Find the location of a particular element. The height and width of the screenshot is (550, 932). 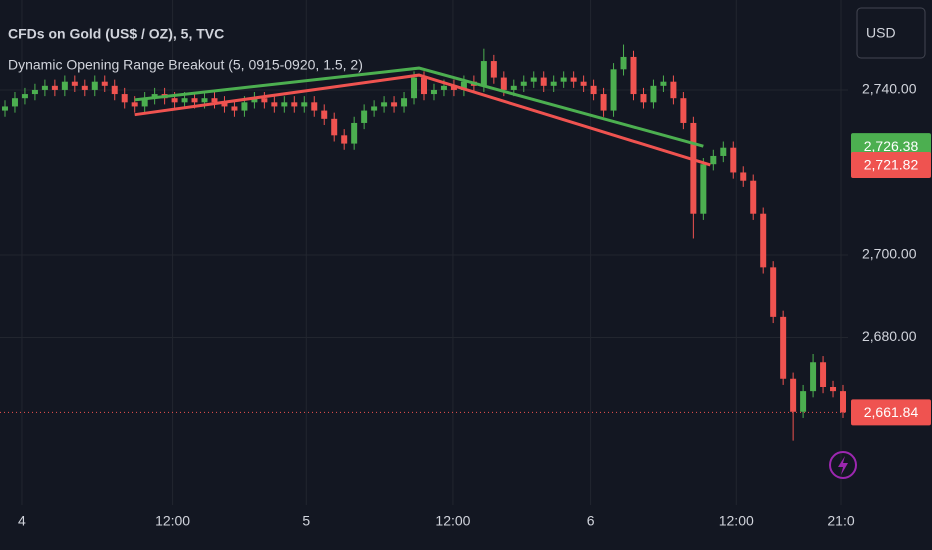

price-tag-label: 2,721.82 is located at coordinates (891, 165).